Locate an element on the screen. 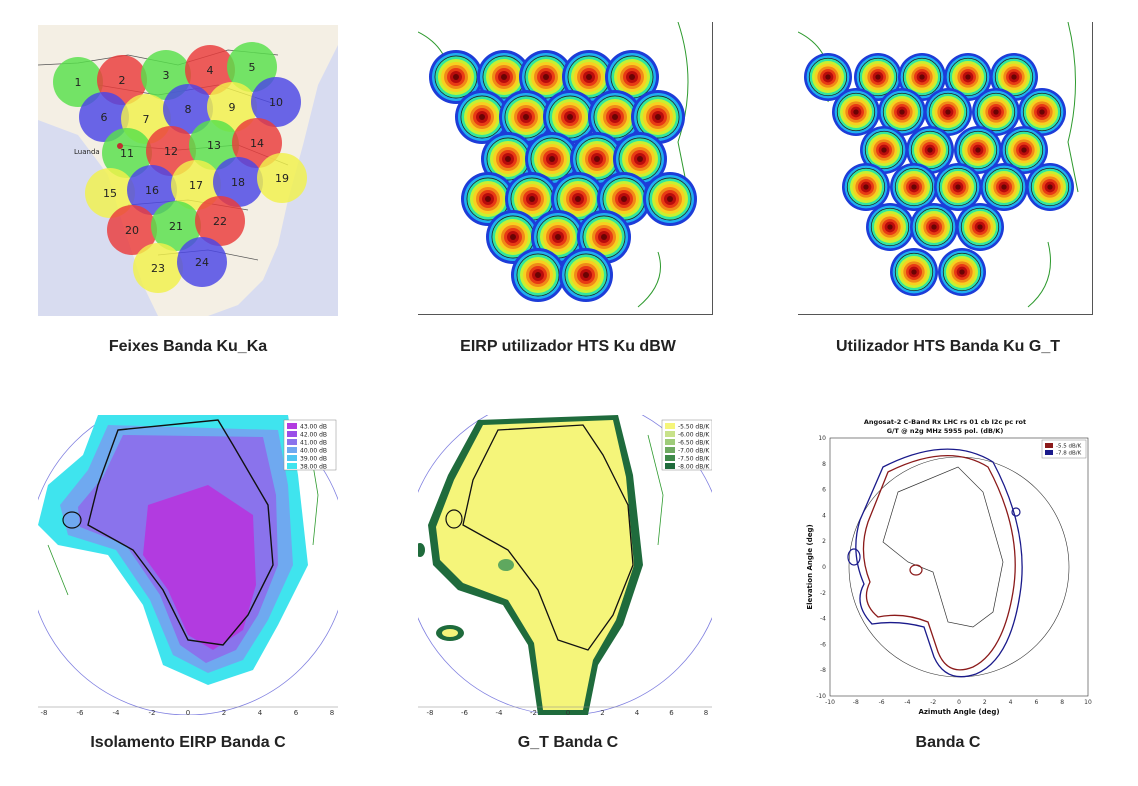 The image size is (1138, 786). gt-yellow-area is located at coordinates (535, 565).